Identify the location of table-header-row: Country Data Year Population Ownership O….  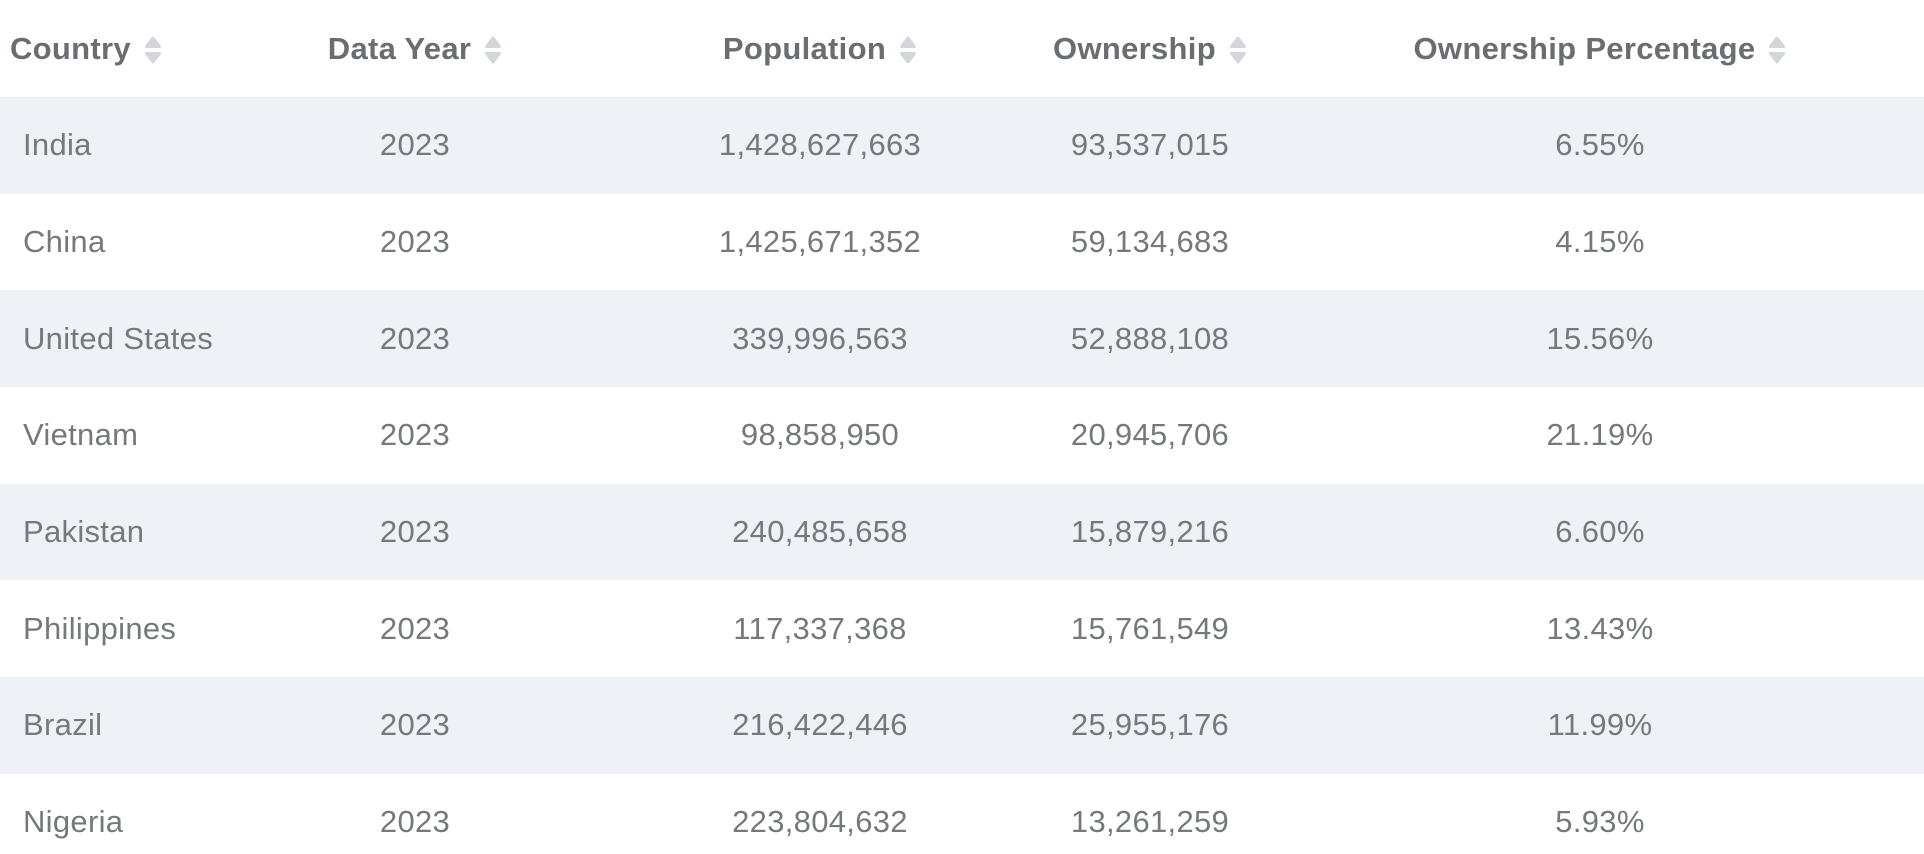
(962, 48).